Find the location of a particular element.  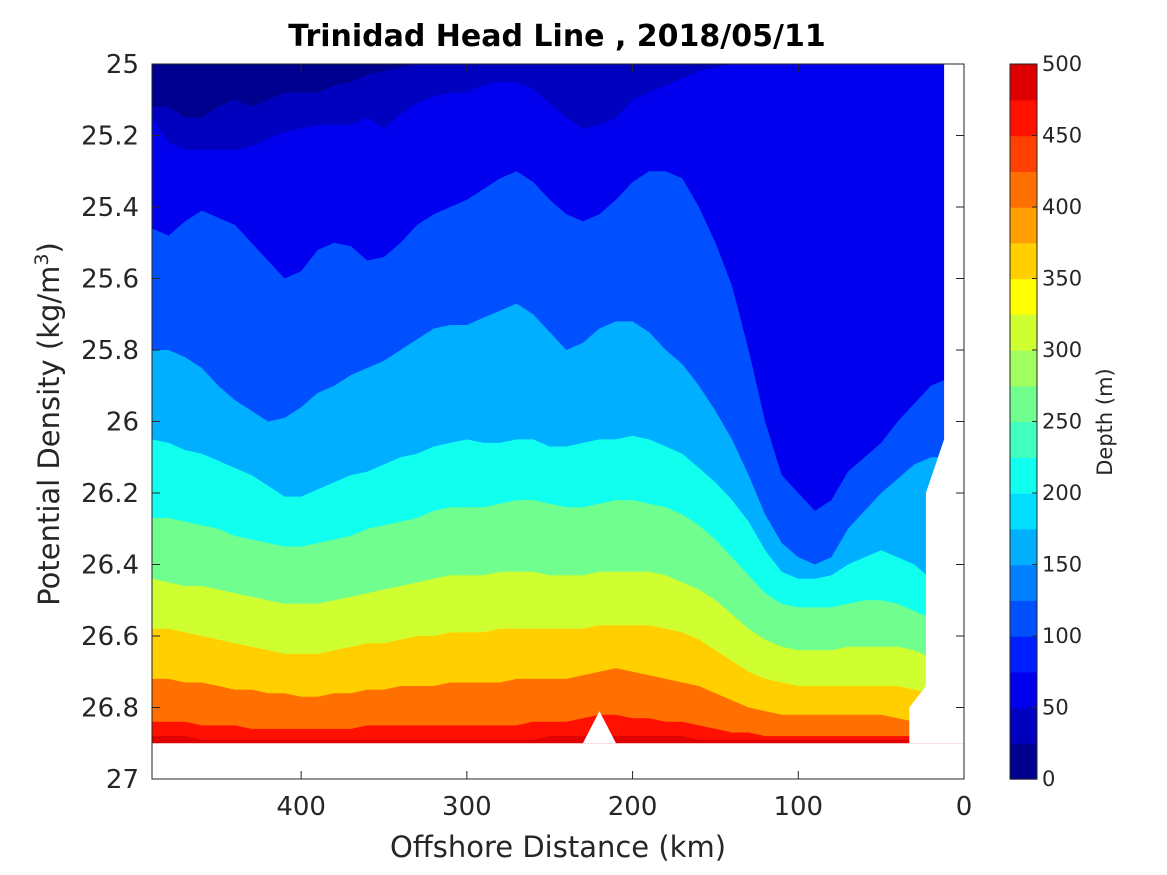

y-axis-label: Potential Density (kg/m3) is located at coordinates (48, 424).